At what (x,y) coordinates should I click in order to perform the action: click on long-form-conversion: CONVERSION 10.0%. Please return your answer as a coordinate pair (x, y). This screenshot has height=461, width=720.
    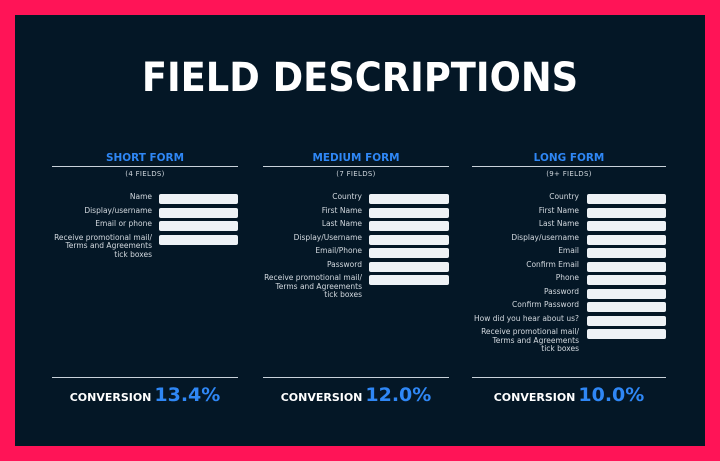
    Looking at the image, I should click on (569, 395).